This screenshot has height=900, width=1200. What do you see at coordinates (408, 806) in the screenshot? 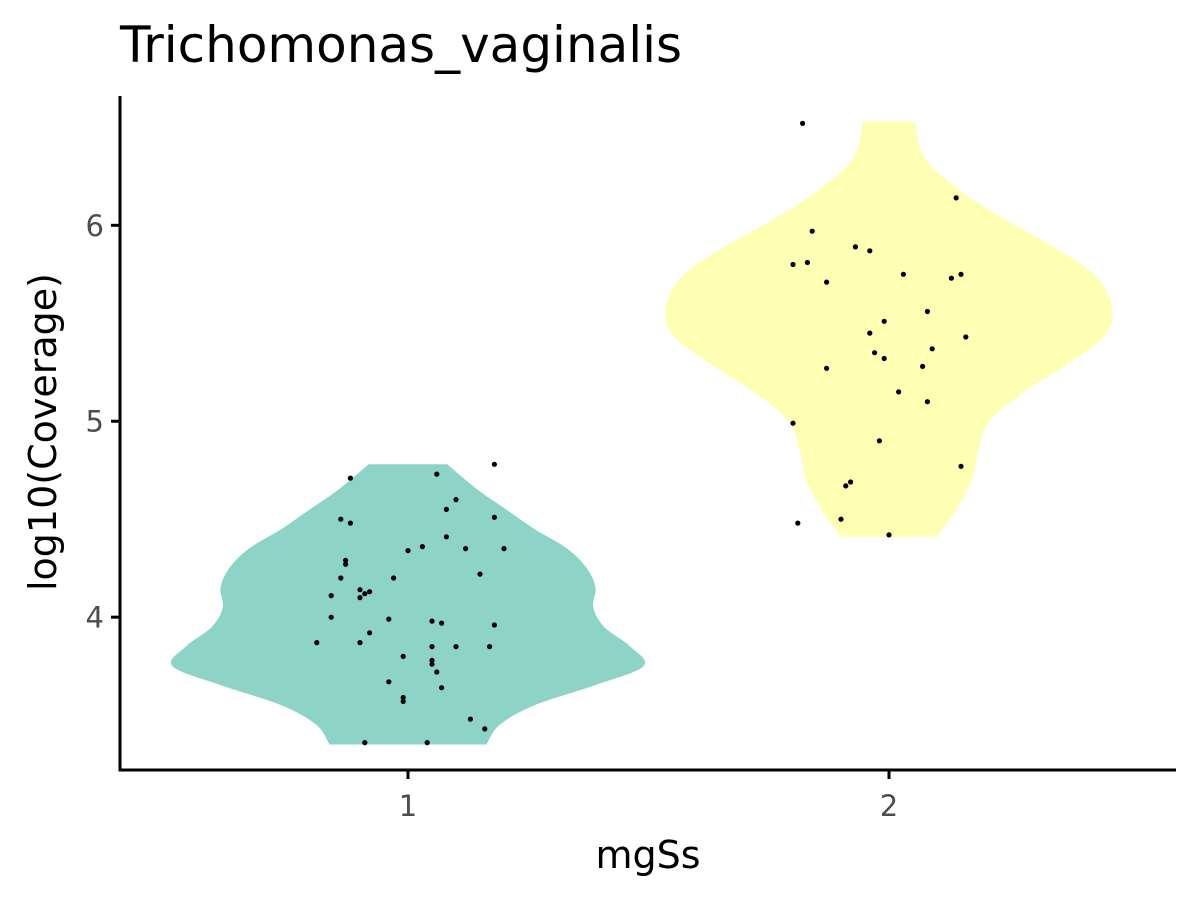
I see `x-tick-label: 1` at bounding box center [408, 806].